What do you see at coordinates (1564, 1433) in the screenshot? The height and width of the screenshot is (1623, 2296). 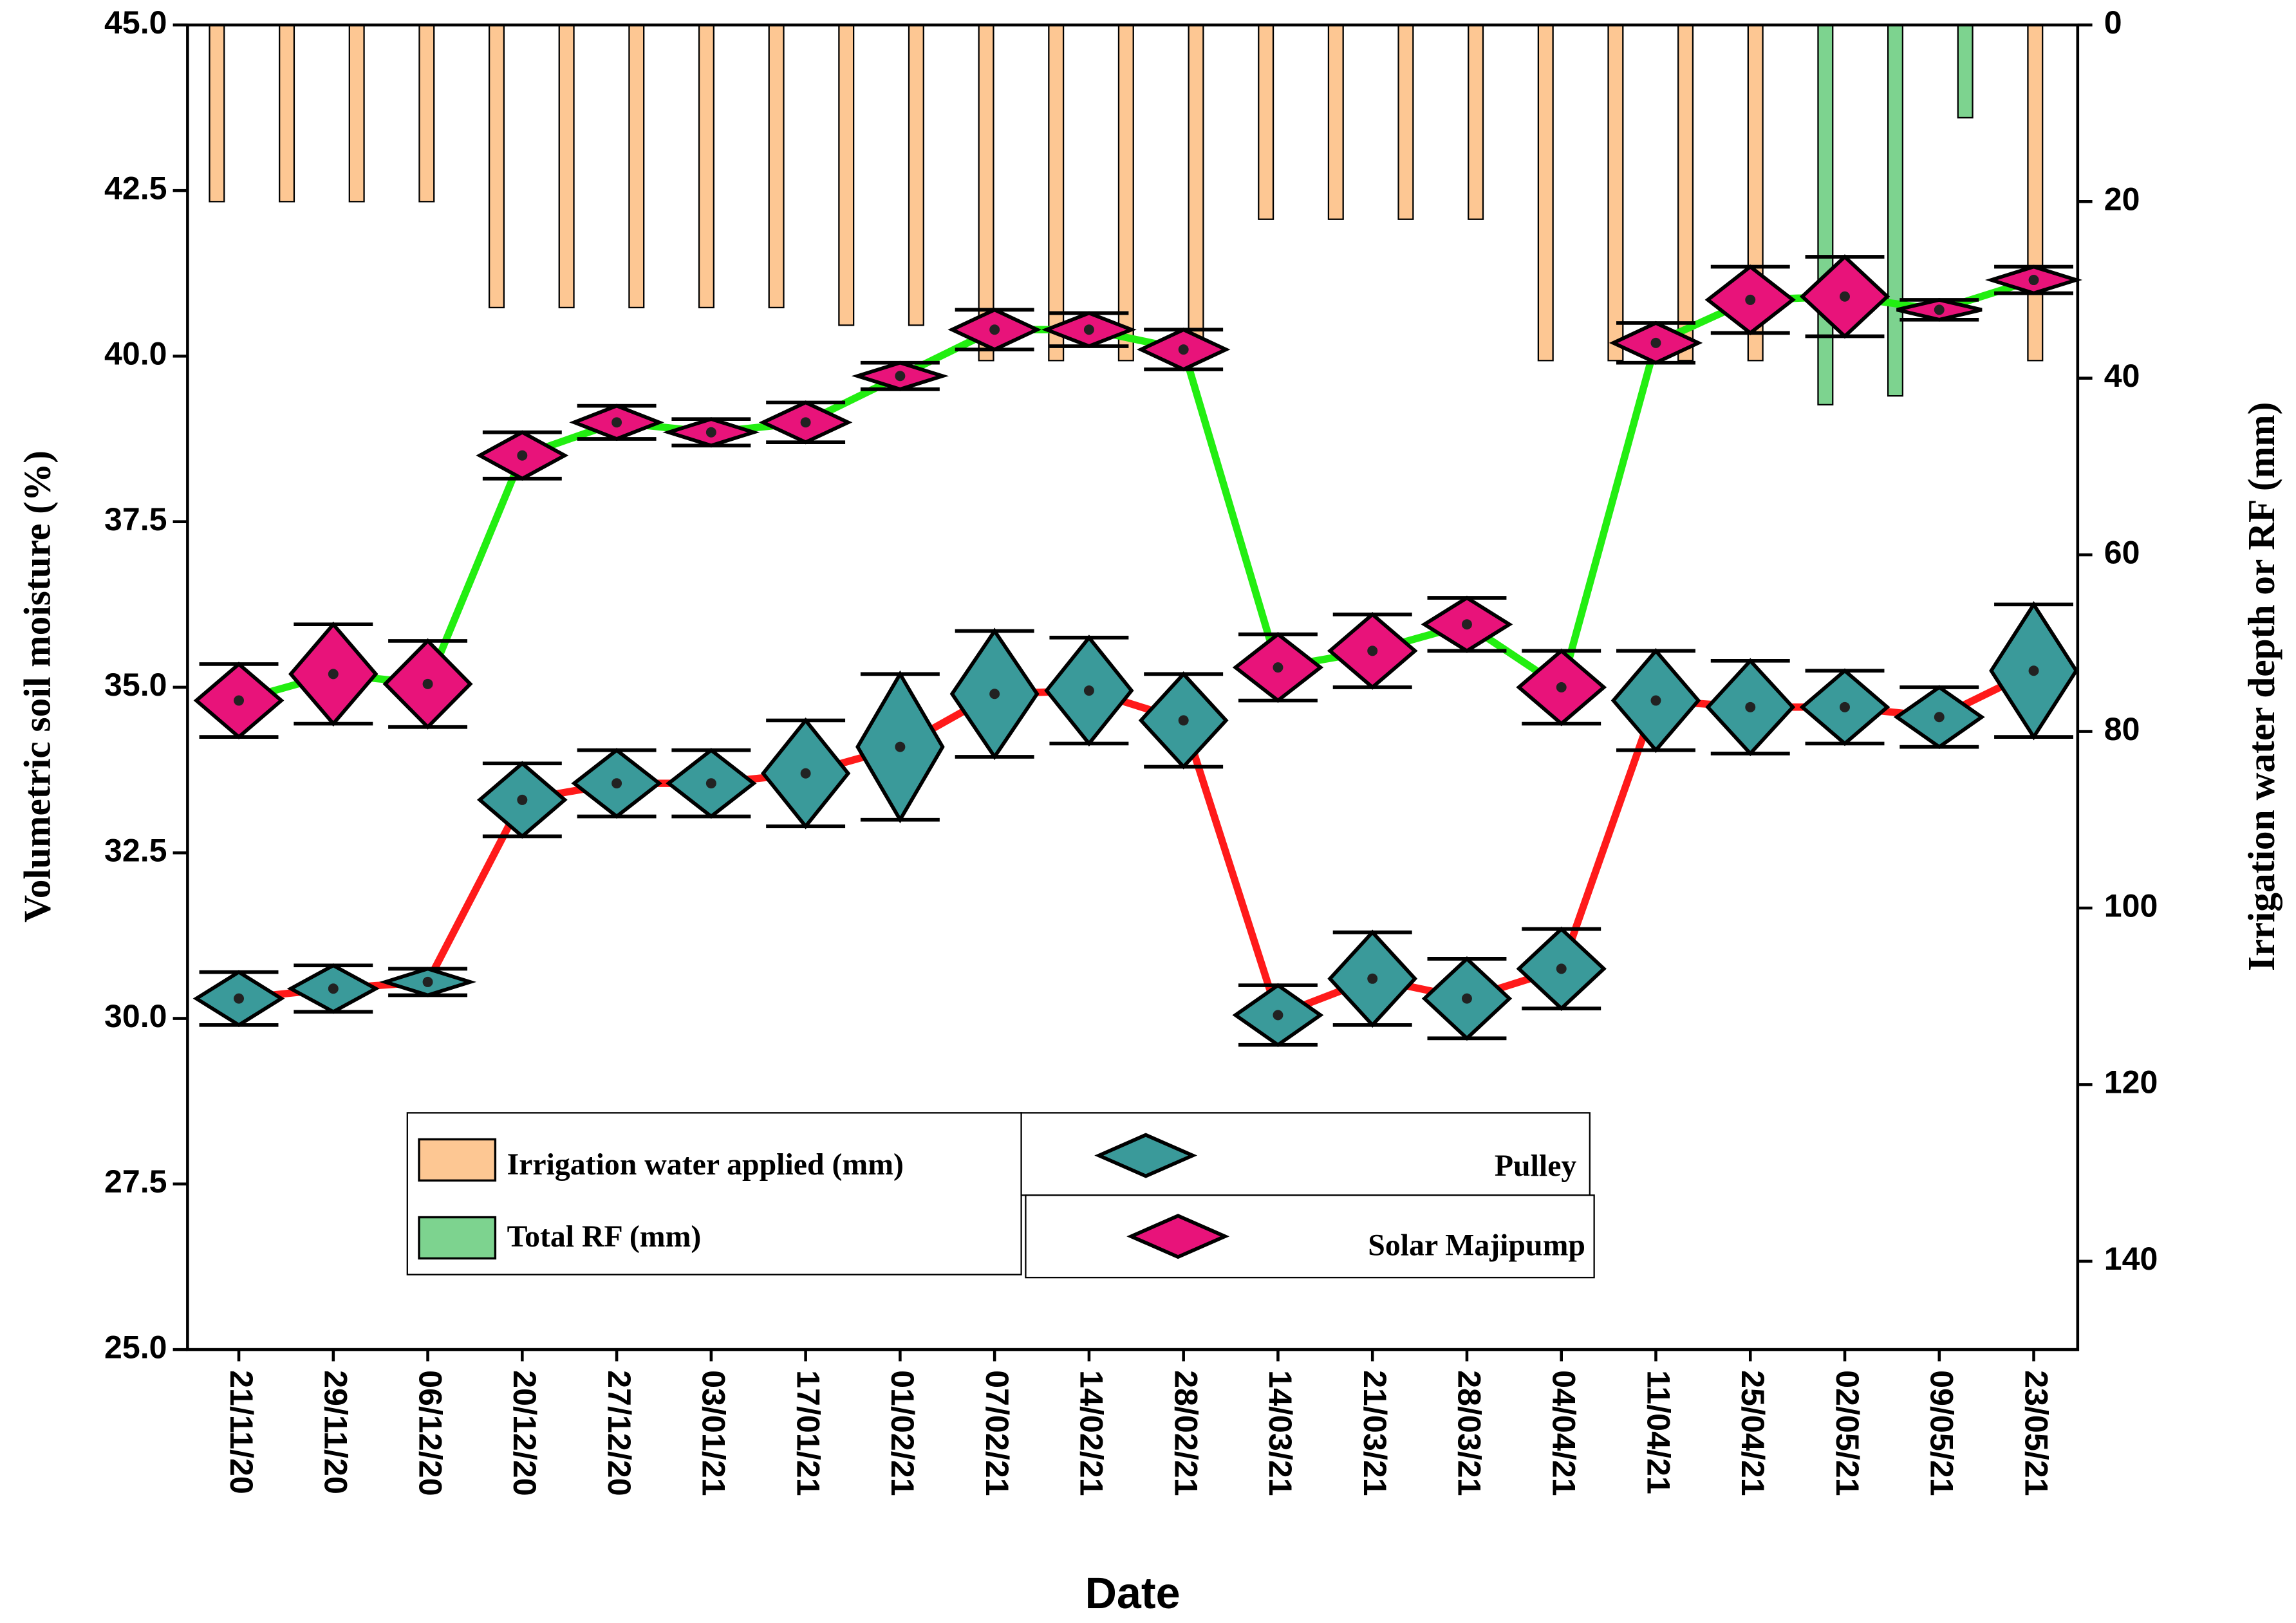 I see `x-tick-label: 04/04/21` at bounding box center [1564, 1433].